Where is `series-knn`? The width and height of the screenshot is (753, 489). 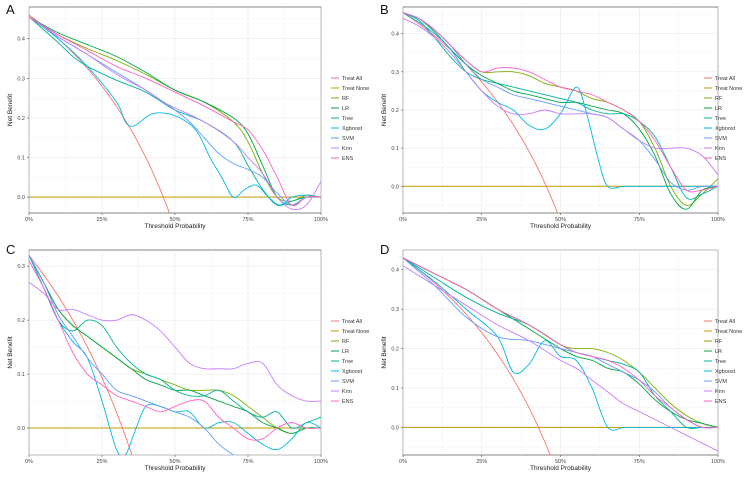 series-knn is located at coordinates (560, 97).